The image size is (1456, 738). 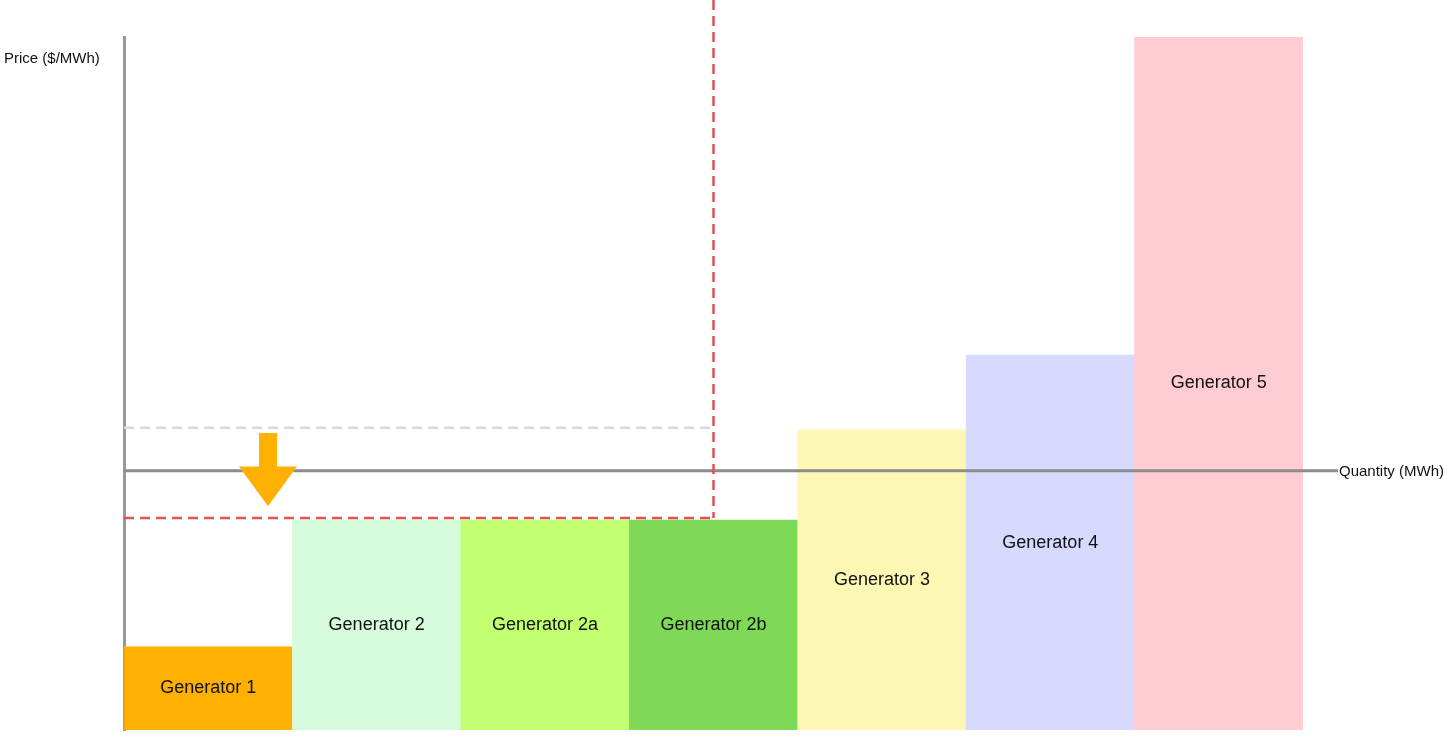 I want to click on x-tick-label: Generator 1, so click(x=208, y=687).